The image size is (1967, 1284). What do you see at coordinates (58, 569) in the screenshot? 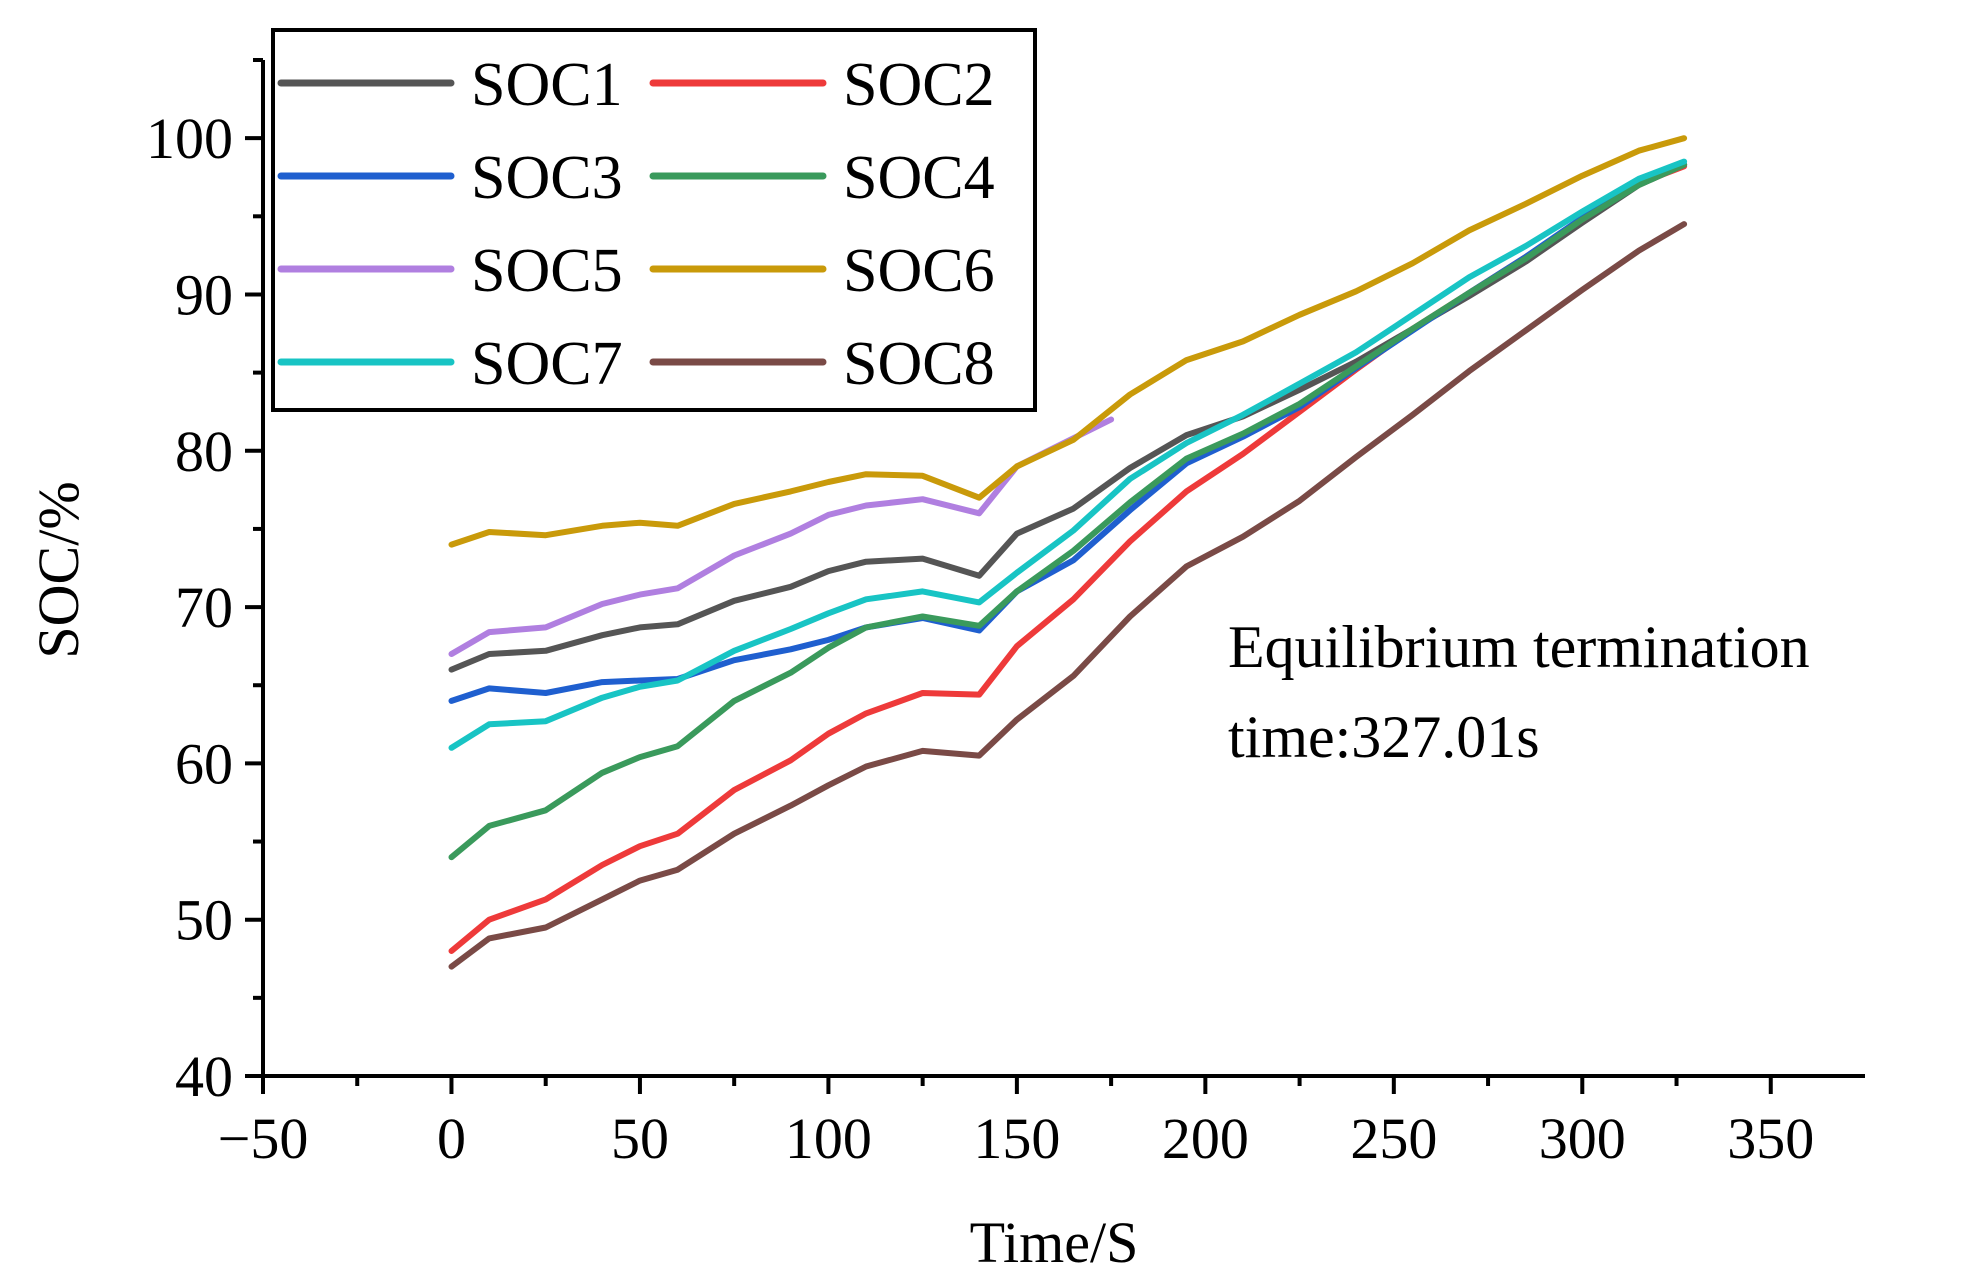
I see `y-axis-title: SOC/%` at bounding box center [58, 569].